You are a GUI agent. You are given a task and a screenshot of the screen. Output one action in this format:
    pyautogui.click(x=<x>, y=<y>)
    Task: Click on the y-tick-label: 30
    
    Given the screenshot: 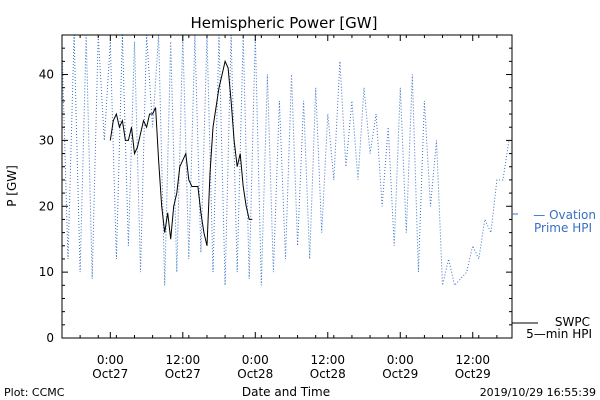 What is the action you would take?
    pyautogui.click(x=46, y=140)
    